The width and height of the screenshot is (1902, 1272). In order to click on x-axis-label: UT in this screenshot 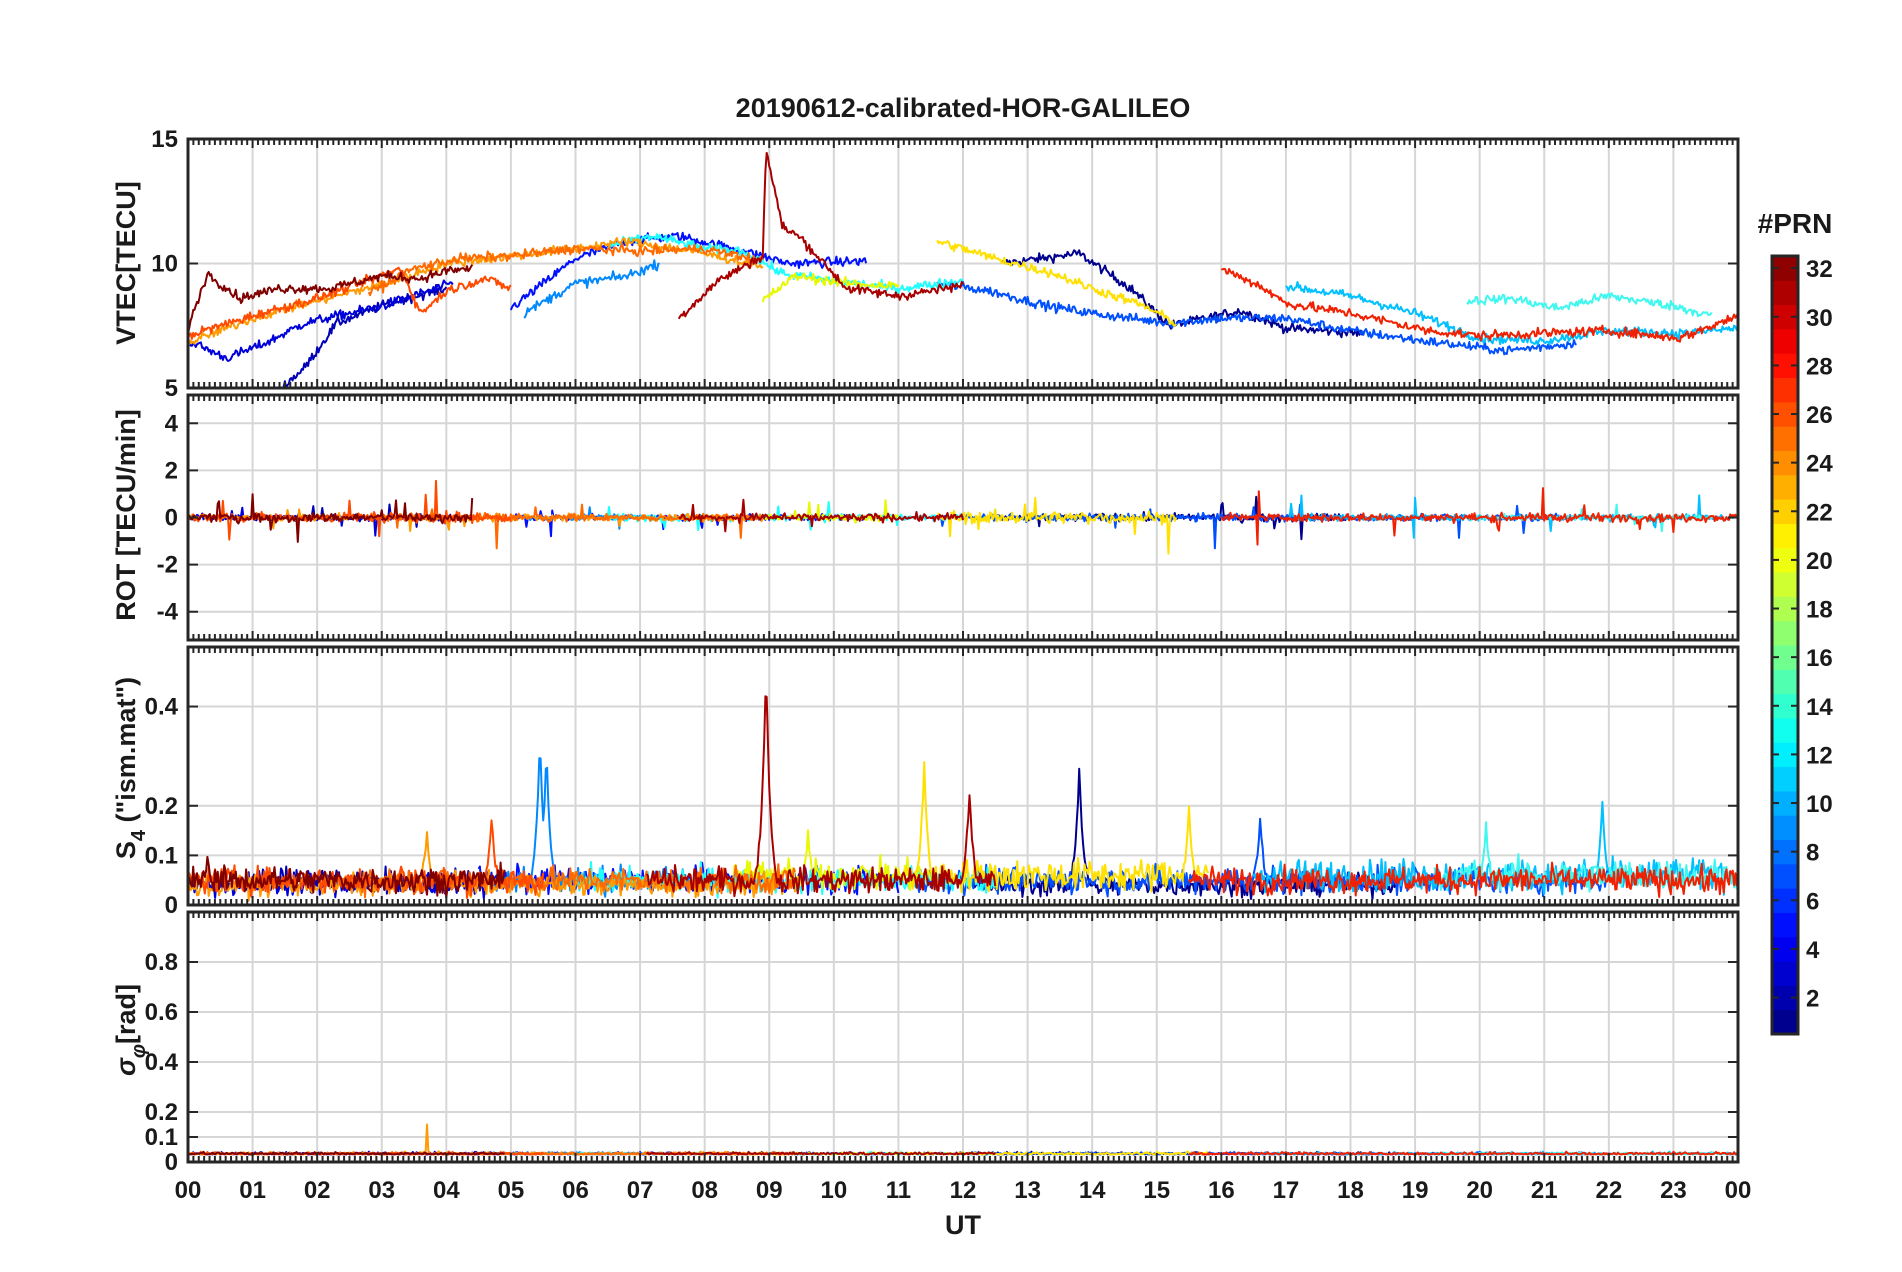, I will do `click(963, 1225)`.